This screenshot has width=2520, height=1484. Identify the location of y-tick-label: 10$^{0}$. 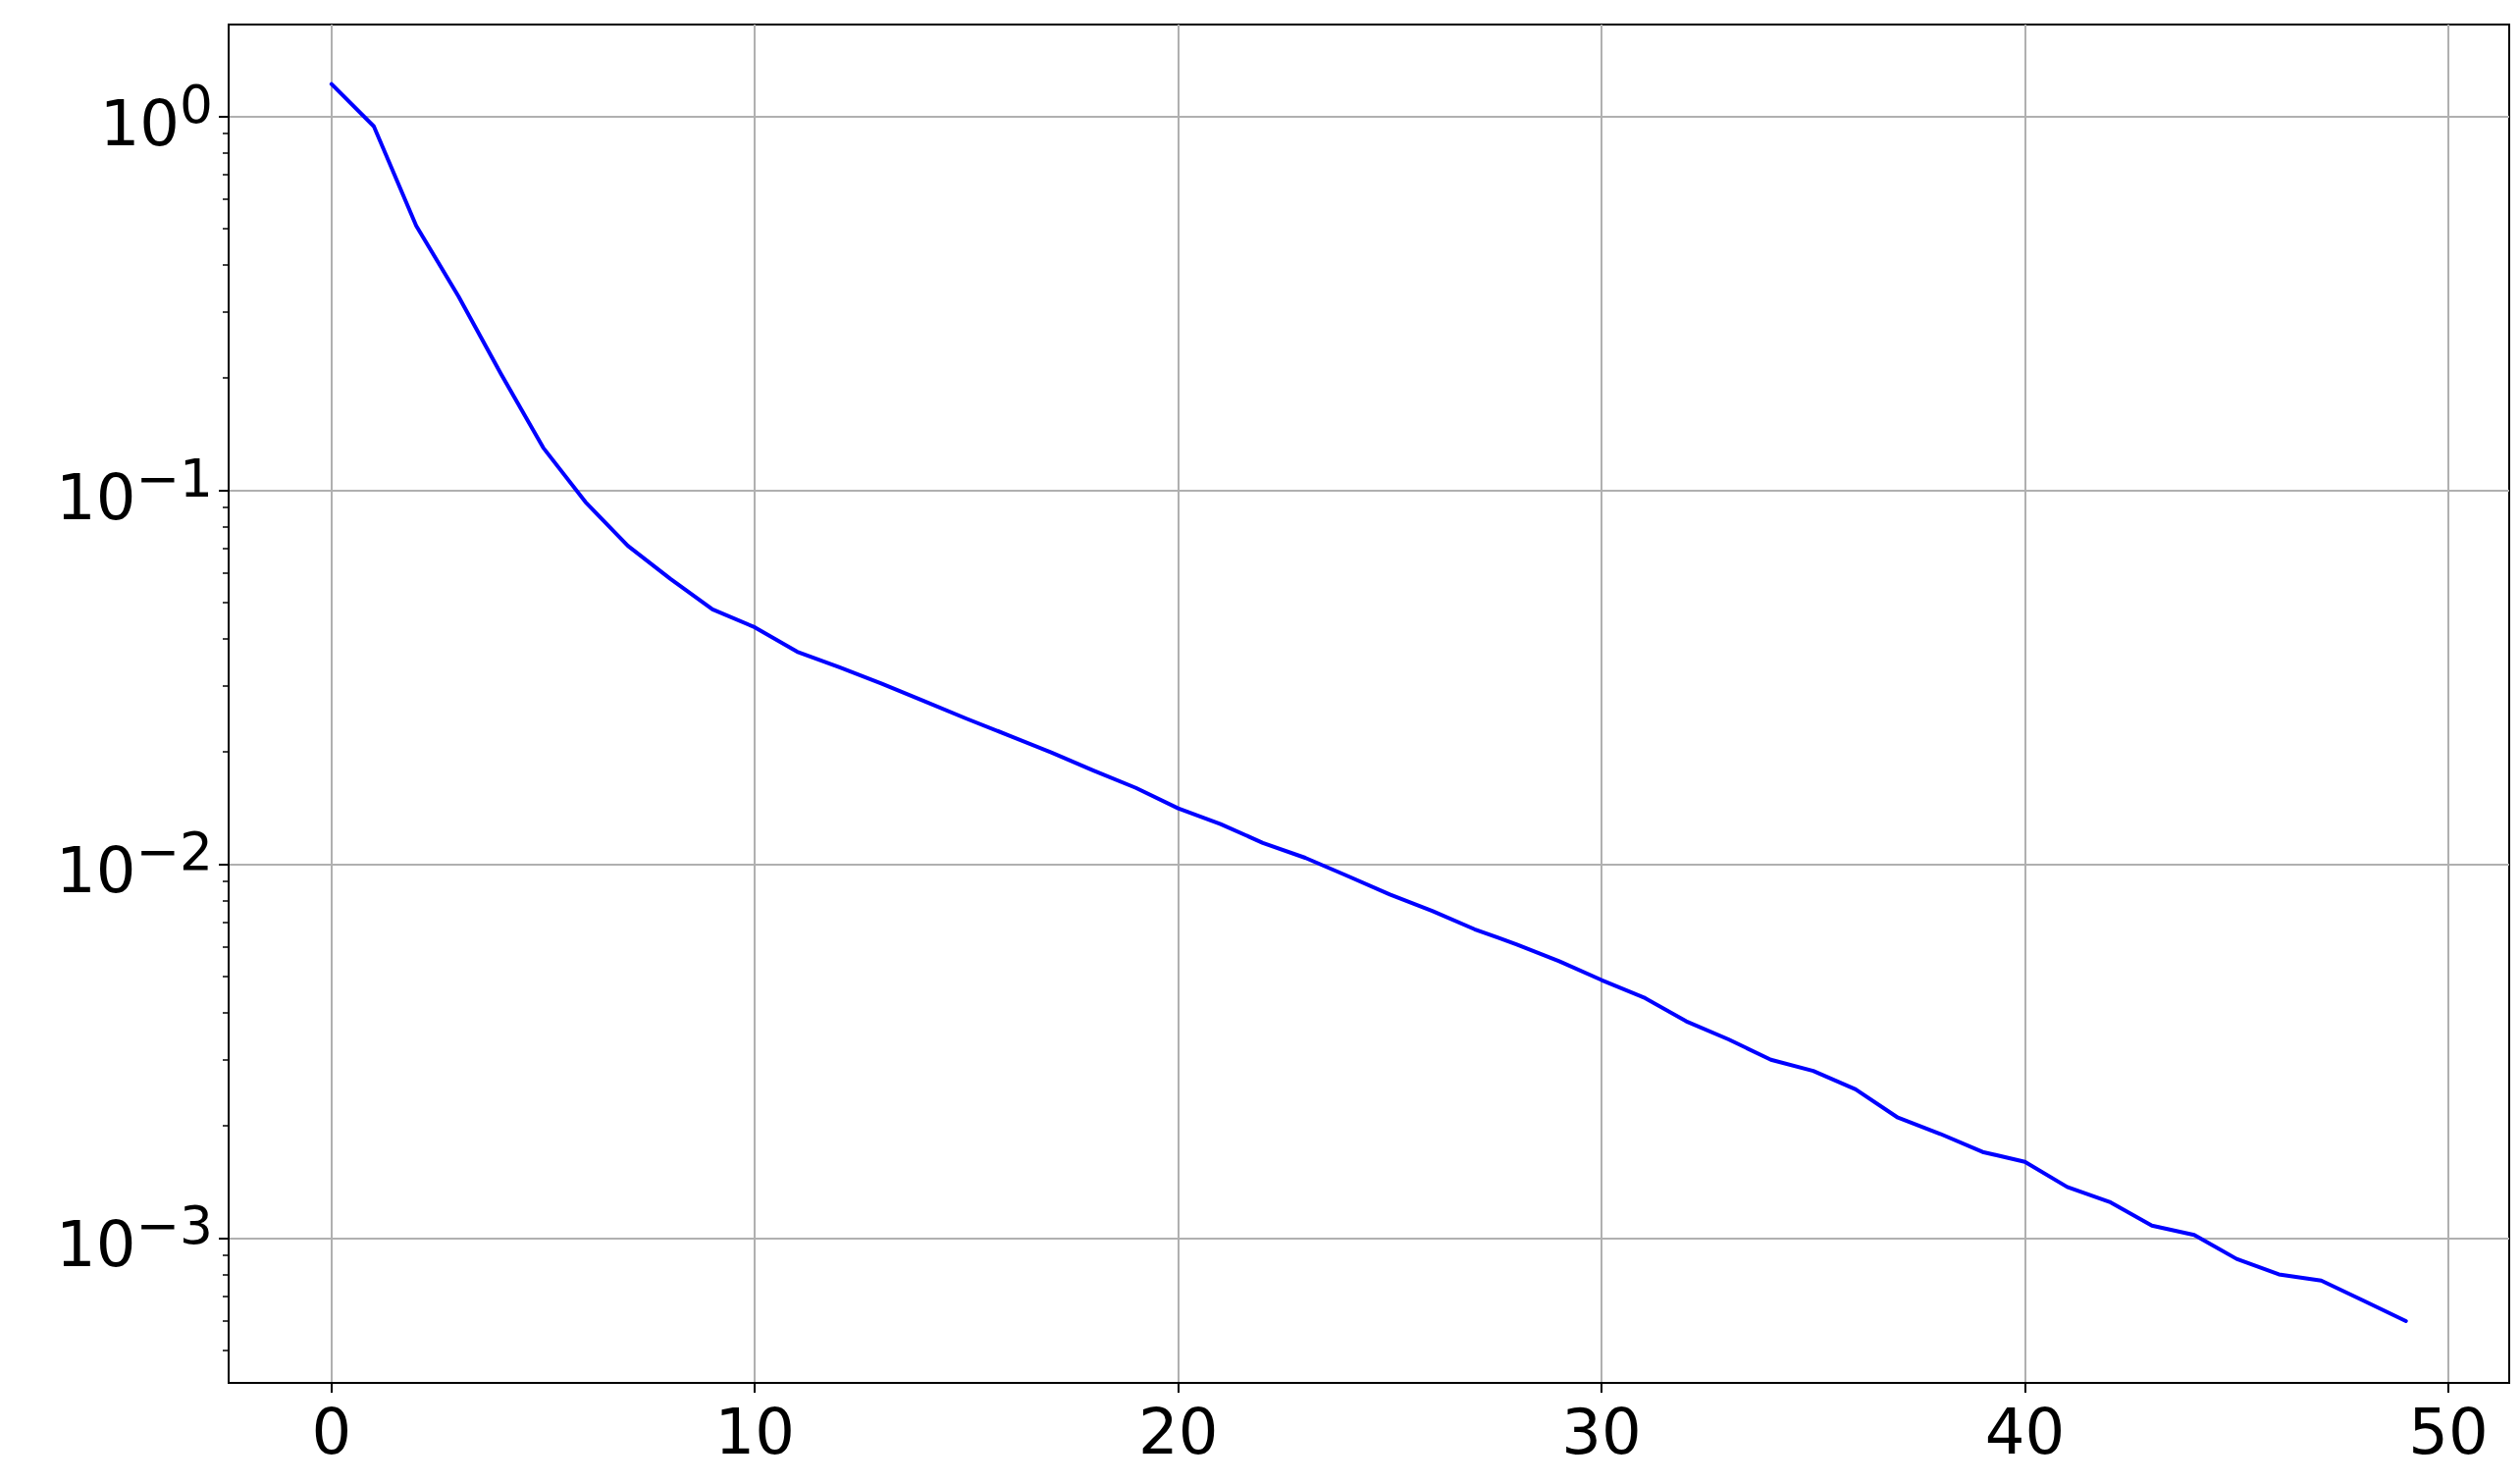
(156, 116).